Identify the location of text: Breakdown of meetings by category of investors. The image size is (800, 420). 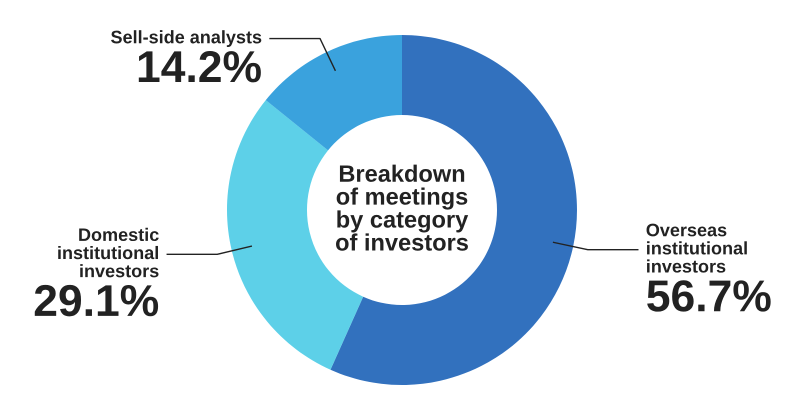
(402, 207).